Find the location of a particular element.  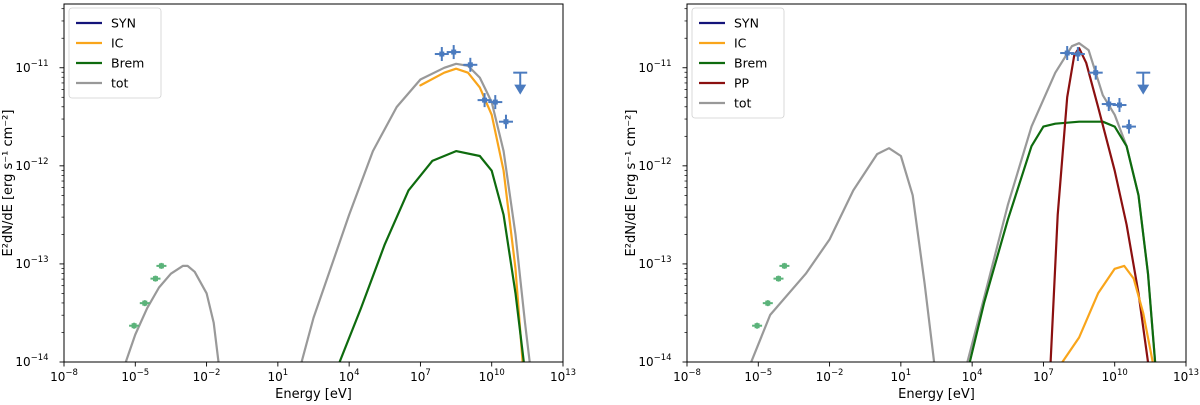

legend: SYN IC Brem tot is located at coordinates (115, 53).